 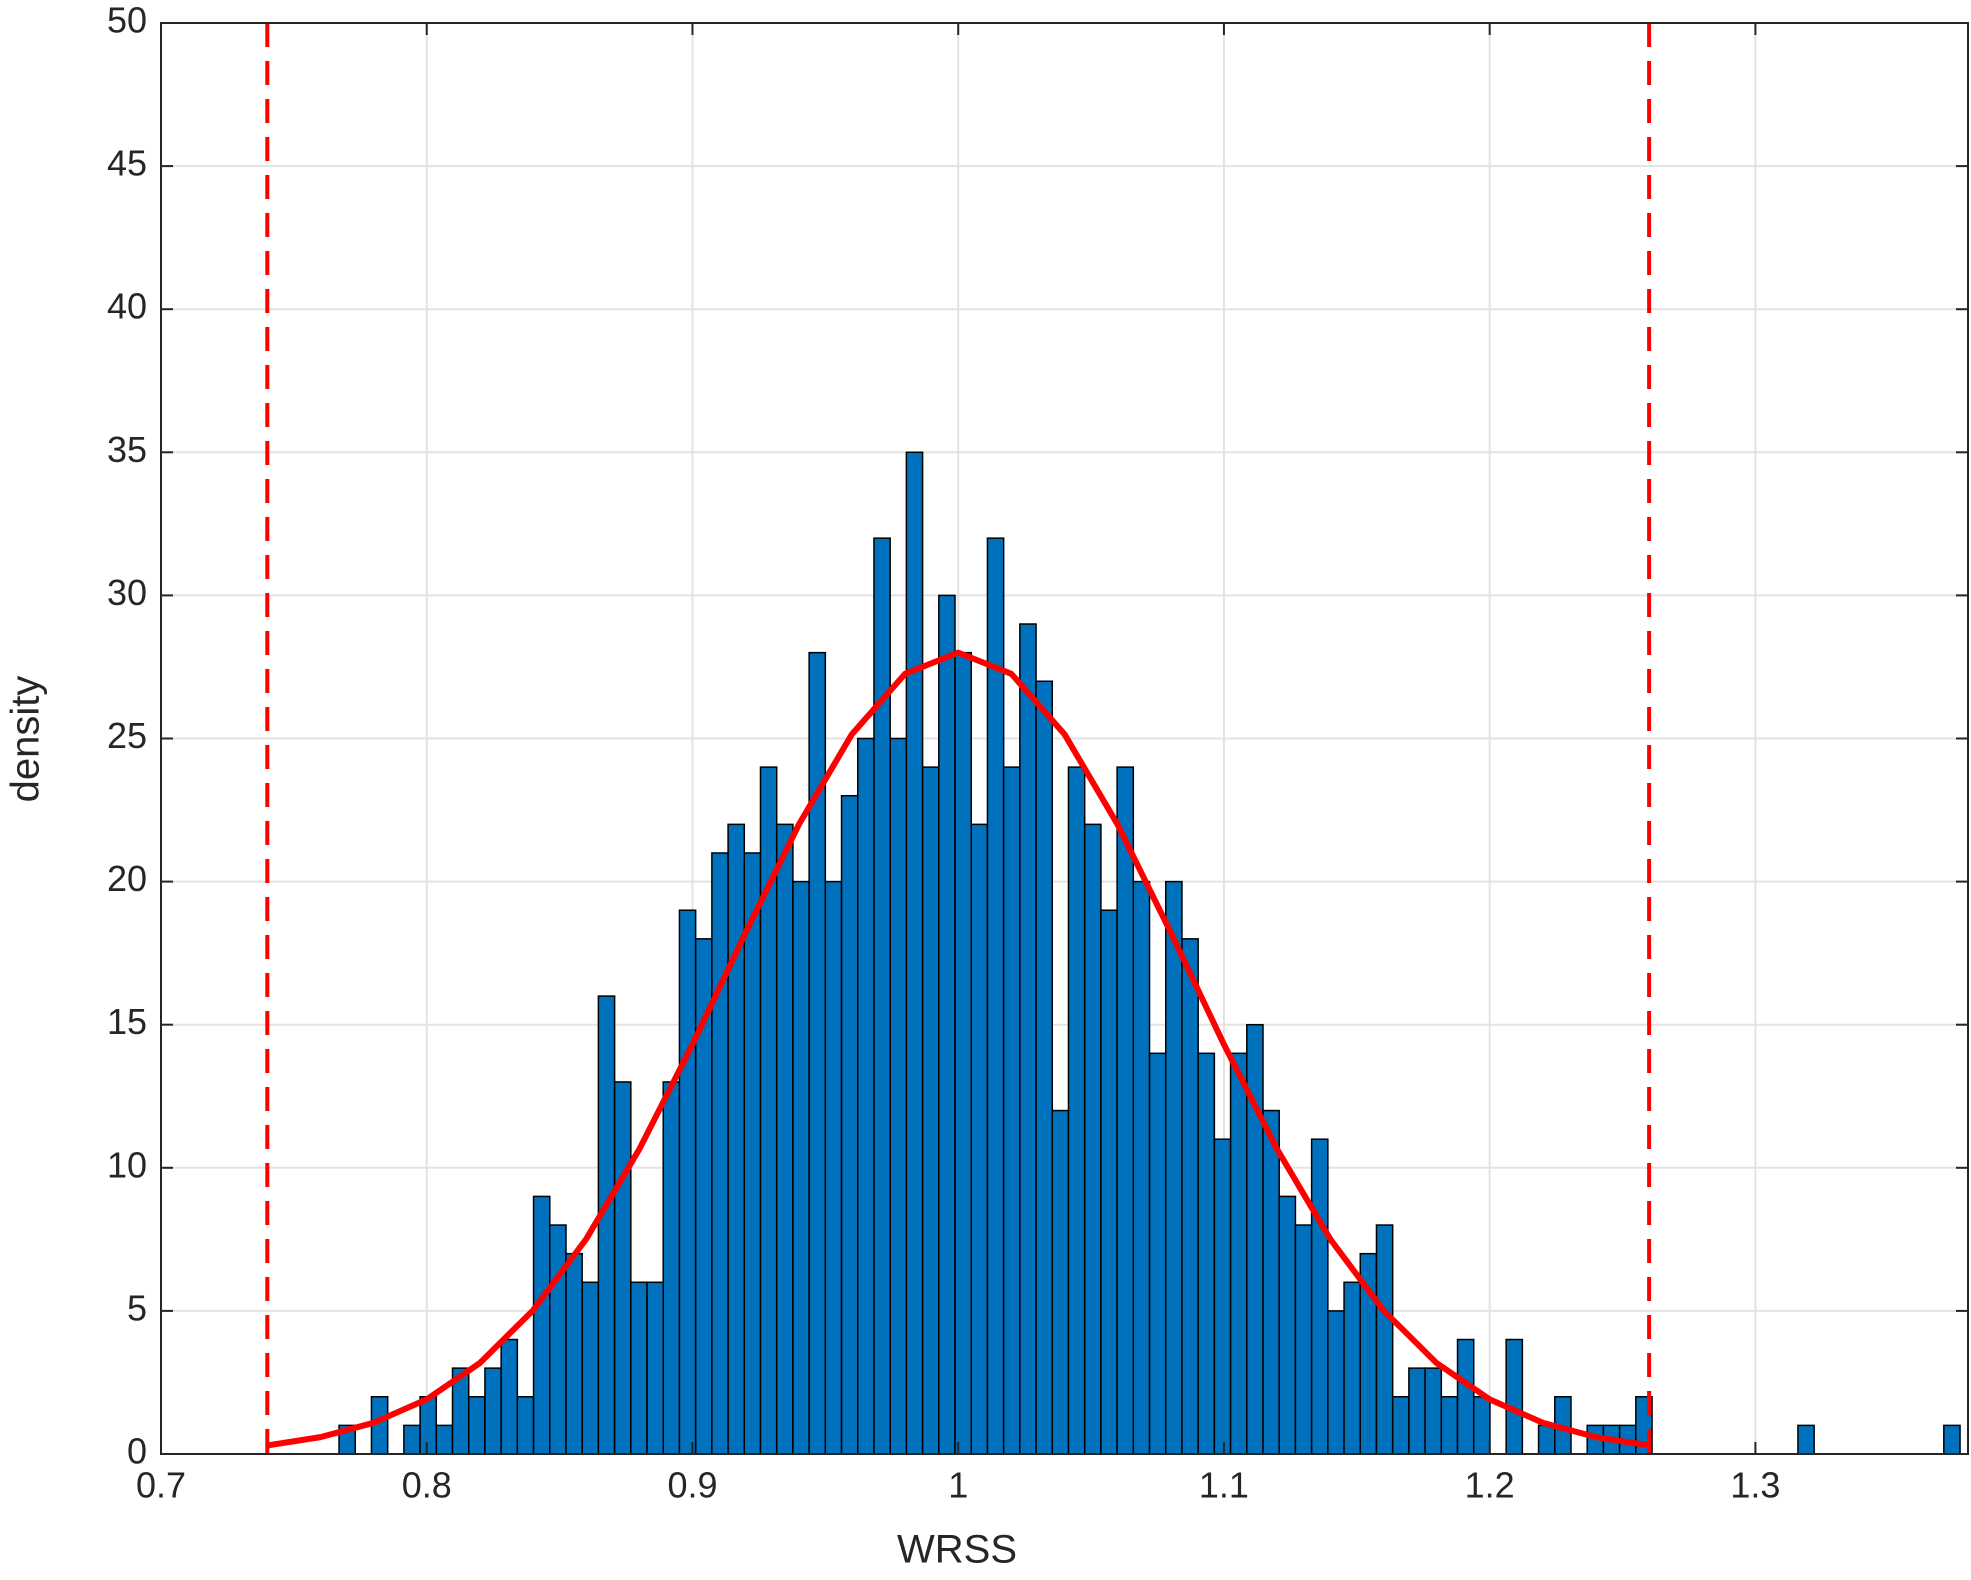 I want to click on x-tick-label: 1.2, so click(x=1490, y=1485).